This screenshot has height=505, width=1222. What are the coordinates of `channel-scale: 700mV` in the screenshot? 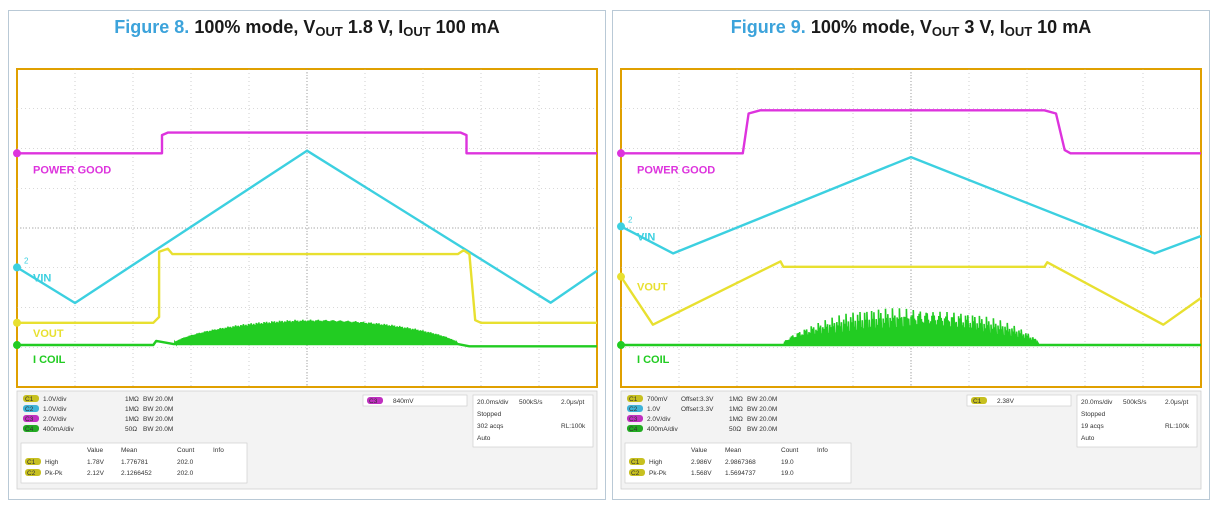 It's located at (657, 399).